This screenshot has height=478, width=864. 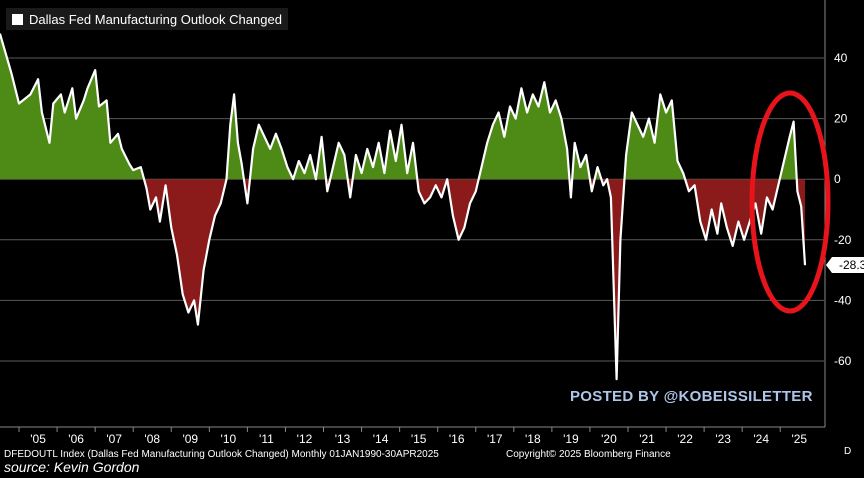 I want to click on highlight-ellipse, so click(x=790, y=202).